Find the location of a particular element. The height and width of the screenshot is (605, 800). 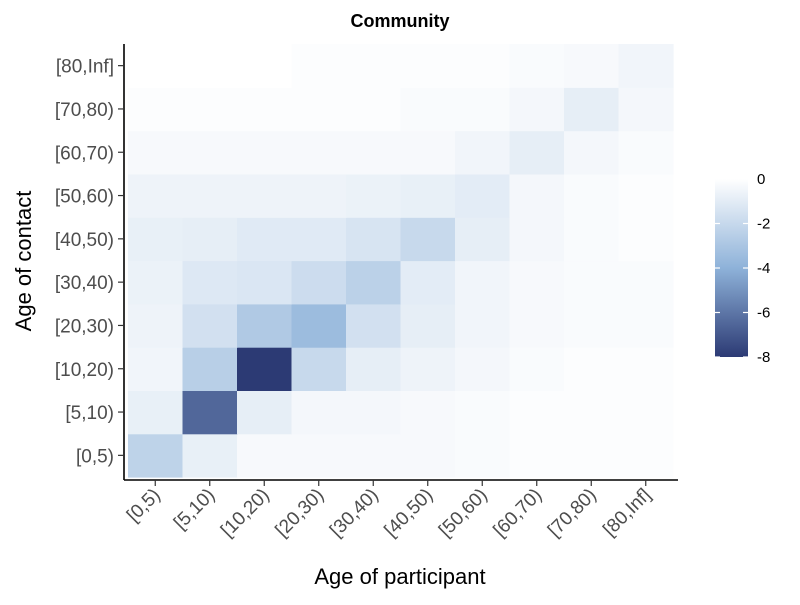

legend-tick-label: 0 is located at coordinates (761, 179).